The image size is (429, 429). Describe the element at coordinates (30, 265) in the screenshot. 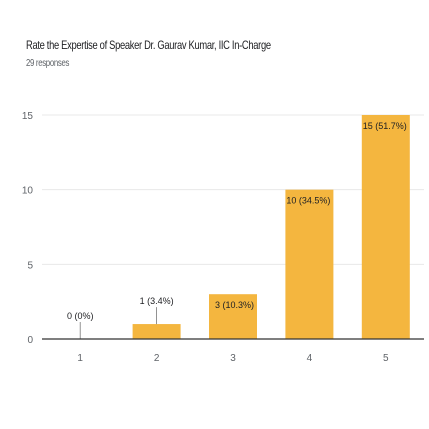

I see `y-tick-label: 5` at that location.